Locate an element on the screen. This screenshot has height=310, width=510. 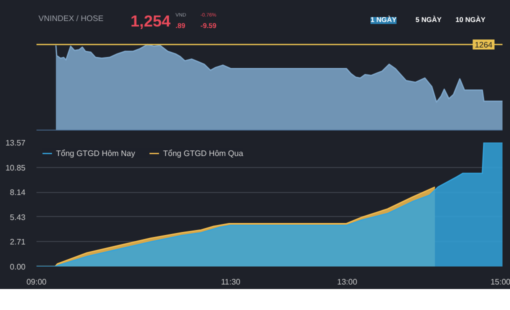
legend-label: Tổng GTGD Hôm Nay is located at coordinates (96, 153).